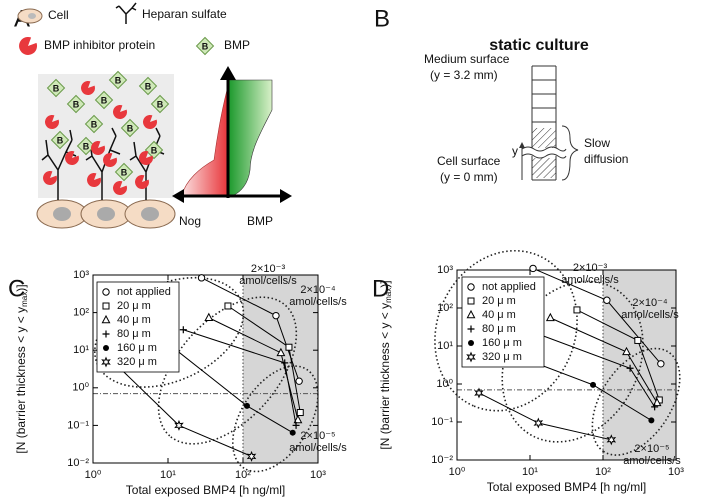 This screenshot has width=705, height=504. I want to click on y-tick-label: 10³, so click(81, 275).